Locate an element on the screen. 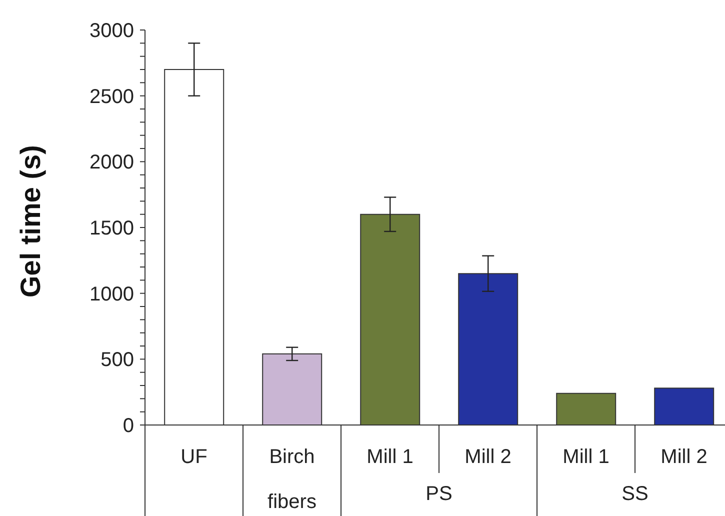 The image size is (725, 516). y-tick-label: 2000 is located at coordinates (112, 163).